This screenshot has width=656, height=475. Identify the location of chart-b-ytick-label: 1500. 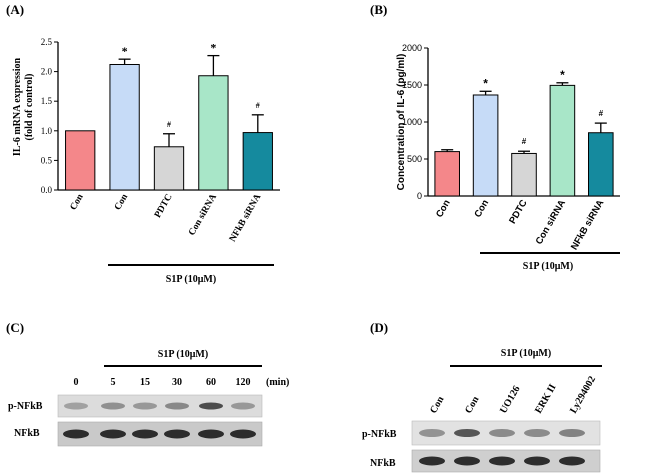
(412, 85).